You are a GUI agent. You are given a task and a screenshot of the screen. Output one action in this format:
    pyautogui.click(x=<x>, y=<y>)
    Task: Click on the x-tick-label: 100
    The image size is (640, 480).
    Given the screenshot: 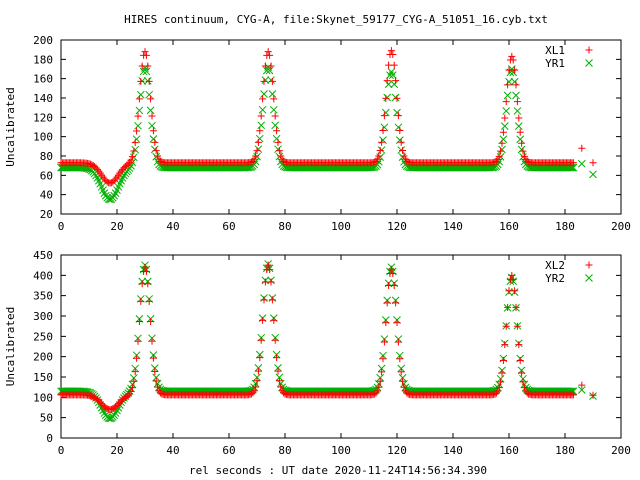 What is the action you would take?
    pyautogui.click(x=341, y=450)
    